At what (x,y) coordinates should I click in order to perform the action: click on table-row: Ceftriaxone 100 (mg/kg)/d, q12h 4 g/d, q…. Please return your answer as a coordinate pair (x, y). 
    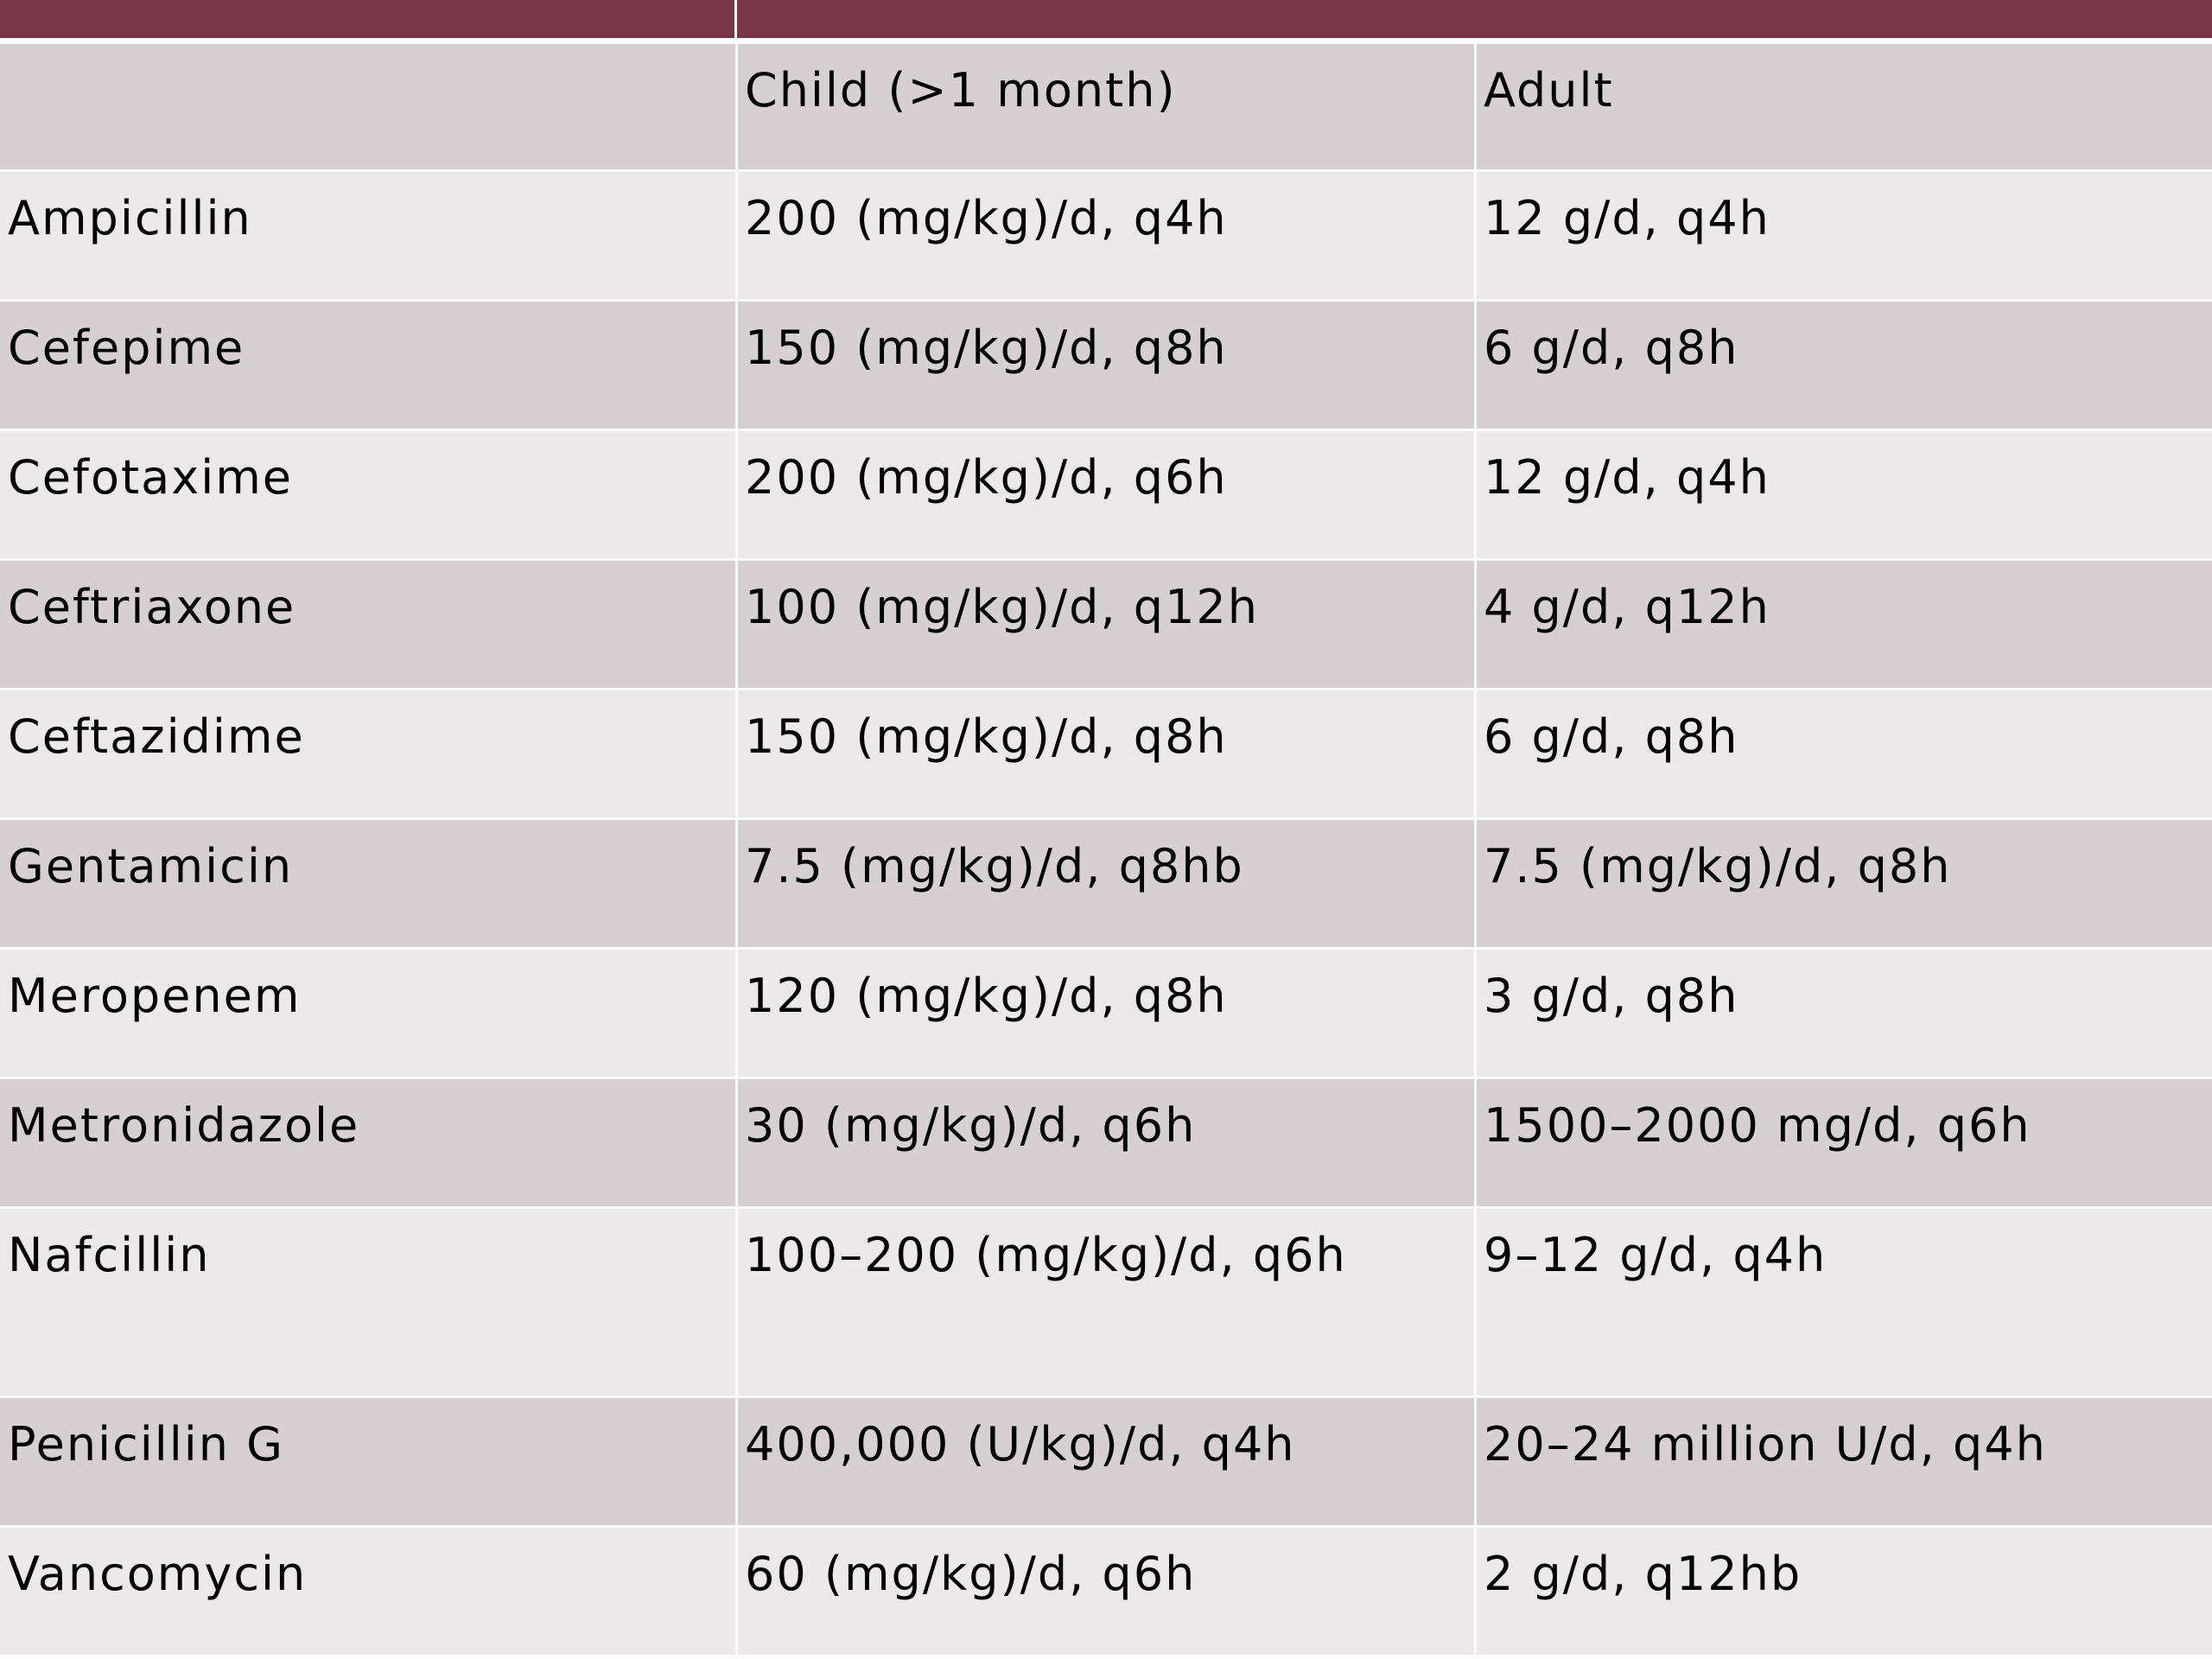
    Looking at the image, I should click on (1106, 625).